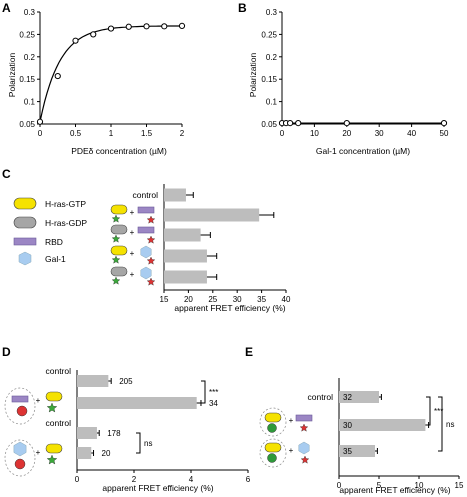 The image size is (467, 497). What do you see at coordinates (459, 485) in the screenshot?
I see `chart-e-x-tick-label: 15` at bounding box center [459, 485].